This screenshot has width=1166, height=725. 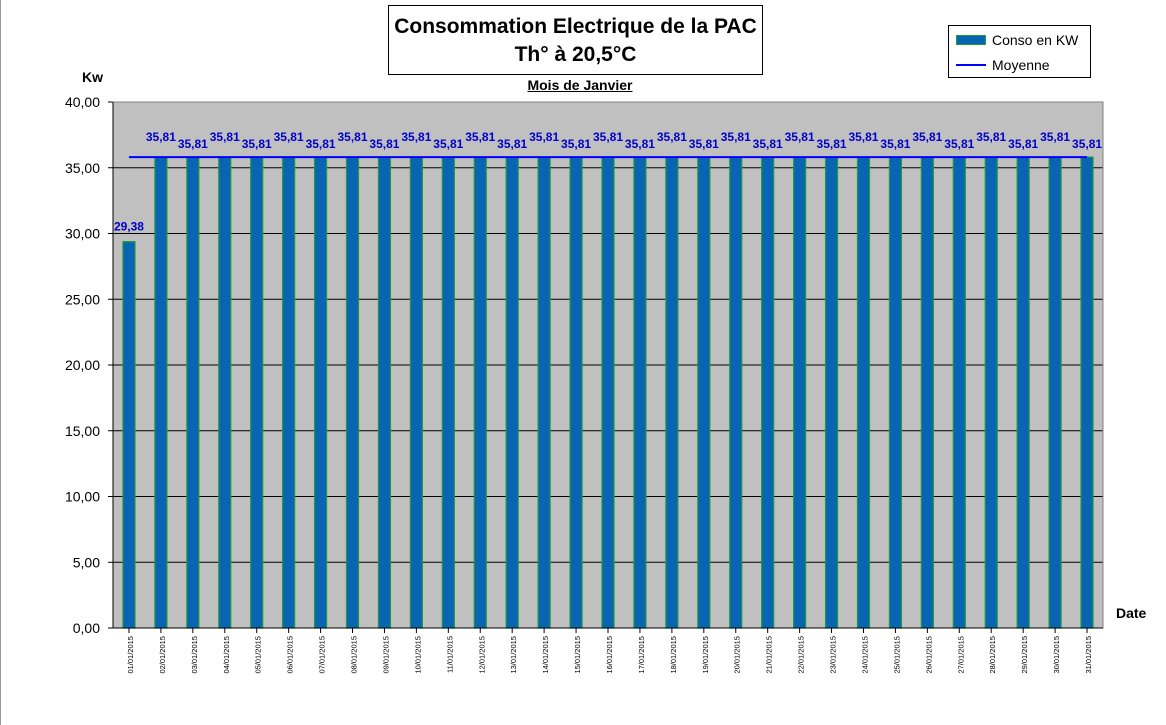 What do you see at coordinates (575, 26) in the screenshot?
I see `chart-title: Consommation Electrique de la PAC` at bounding box center [575, 26].